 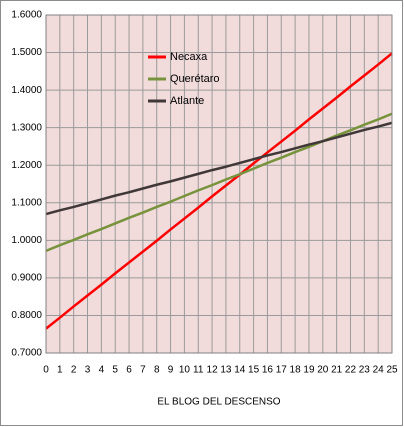 What do you see at coordinates (46, 370) in the screenshot?
I see `x-tick-label: 0` at bounding box center [46, 370].